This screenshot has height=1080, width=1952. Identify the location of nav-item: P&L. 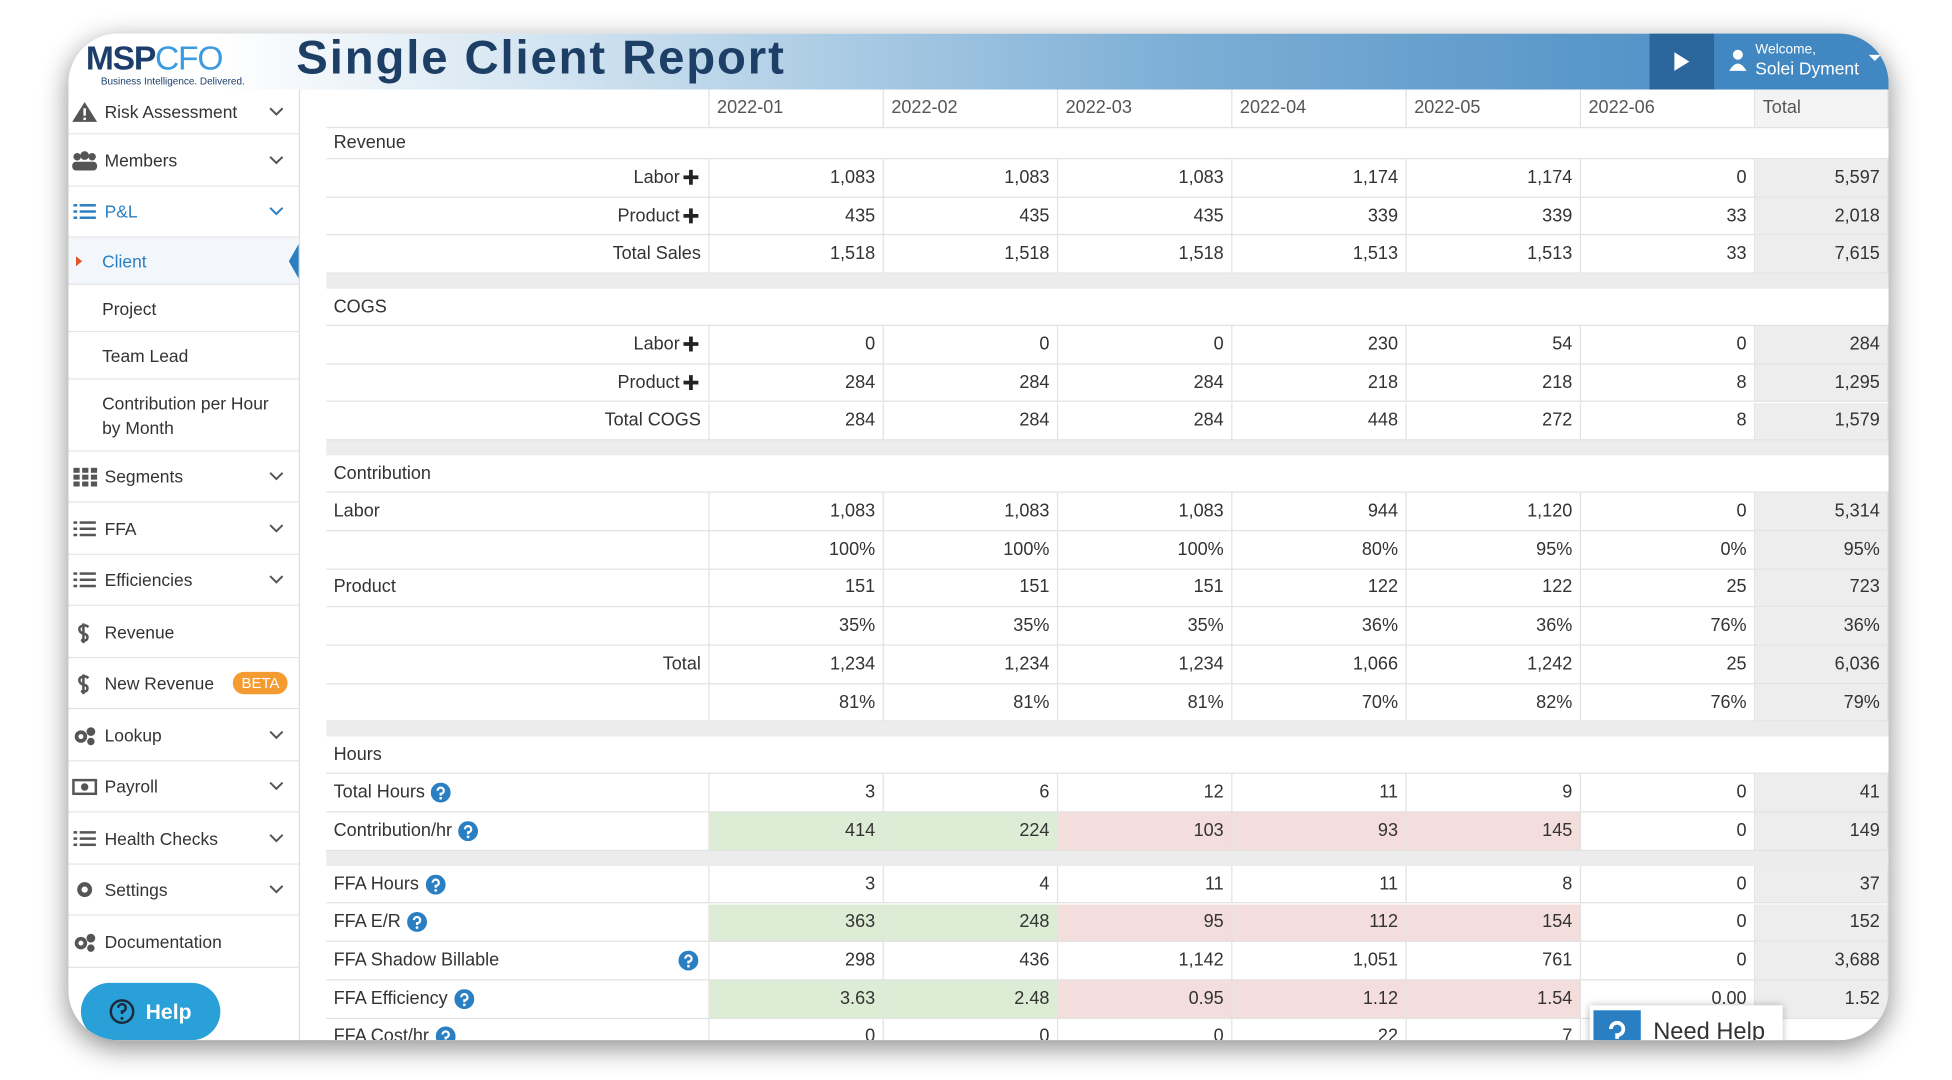
(183, 212).